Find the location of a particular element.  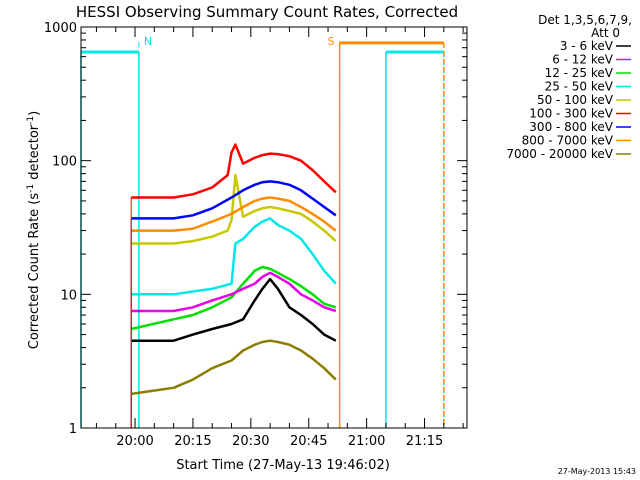

y-axis-label-mid: detector is located at coordinates (34, 154).